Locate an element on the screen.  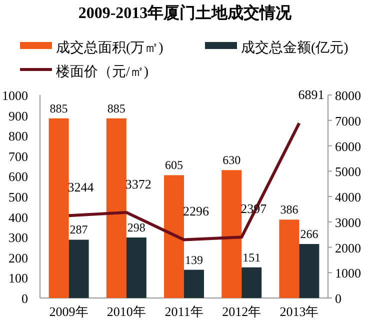
data-label: 6891 is located at coordinates (311, 94).